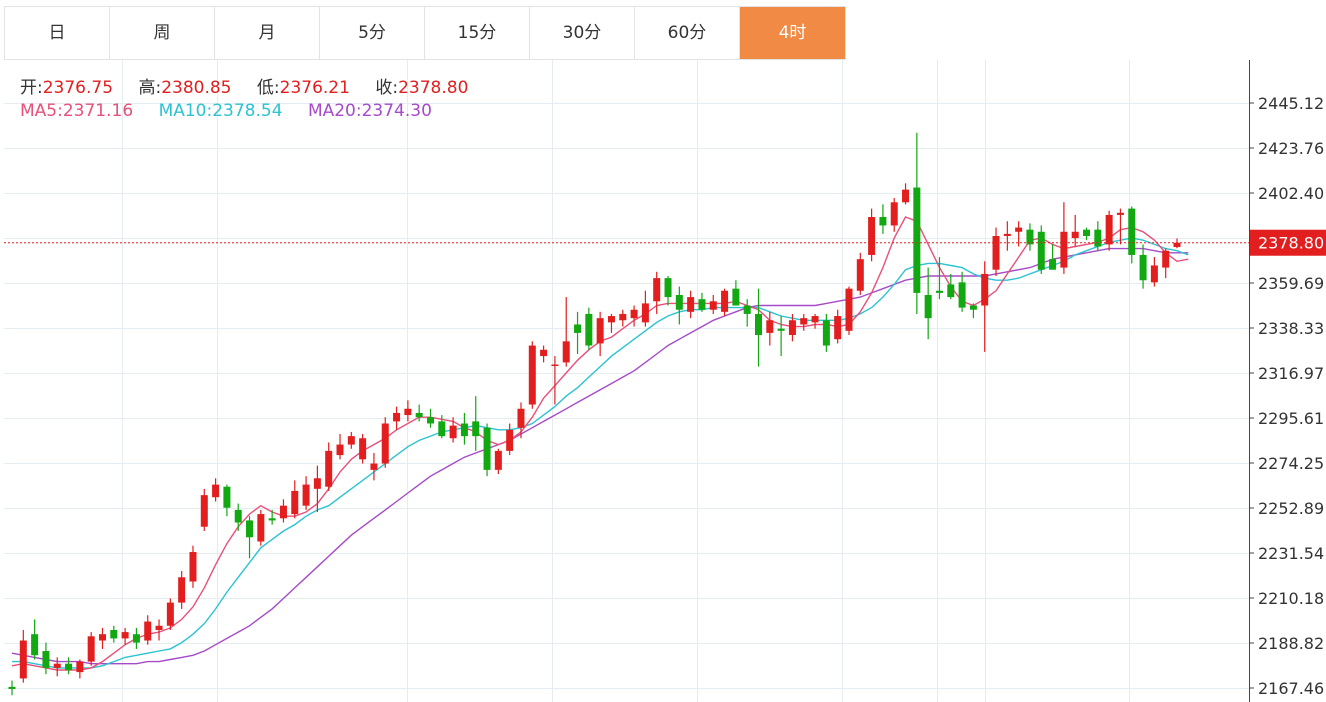  Describe the element at coordinates (582, 33) in the screenshot. I see `tab-30min: 30分` at that location.